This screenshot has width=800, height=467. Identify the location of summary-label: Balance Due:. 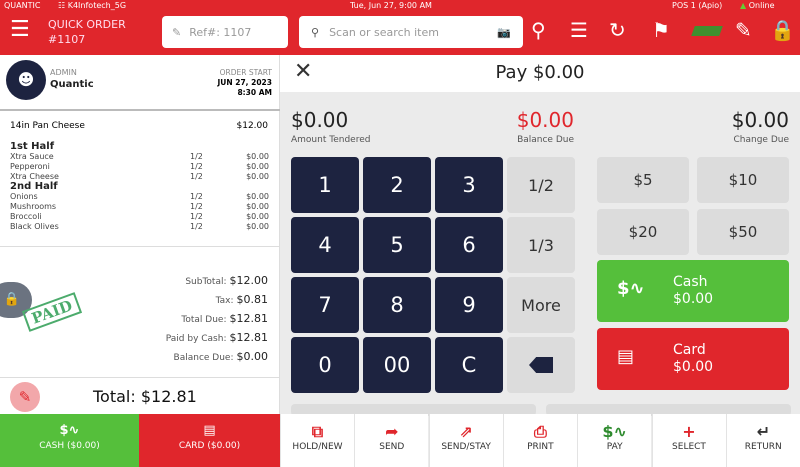
(203, 358).